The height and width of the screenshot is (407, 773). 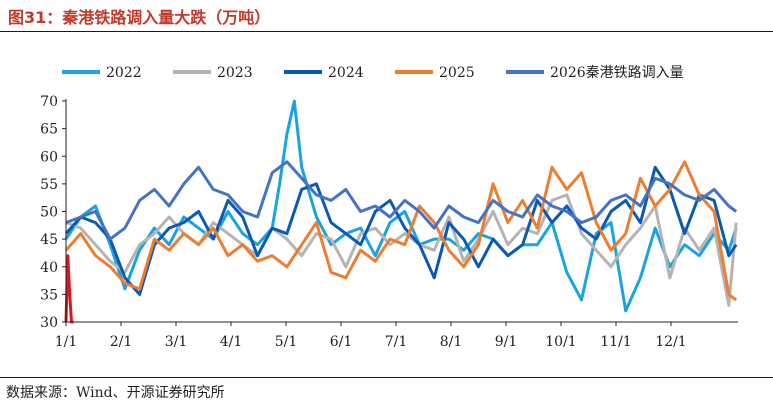 I want to click on x-tick-label: 12/1, so click(x=670, y=342).